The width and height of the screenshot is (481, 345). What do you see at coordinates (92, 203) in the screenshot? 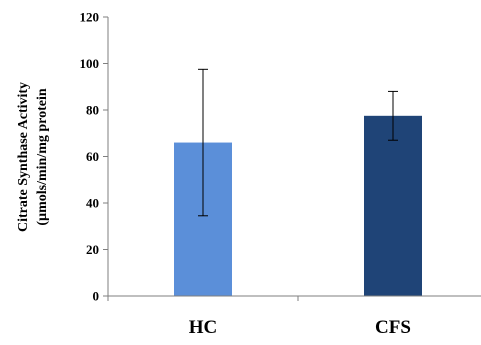
I see `y-tick-label: 40` at bounding box center [92, 203].